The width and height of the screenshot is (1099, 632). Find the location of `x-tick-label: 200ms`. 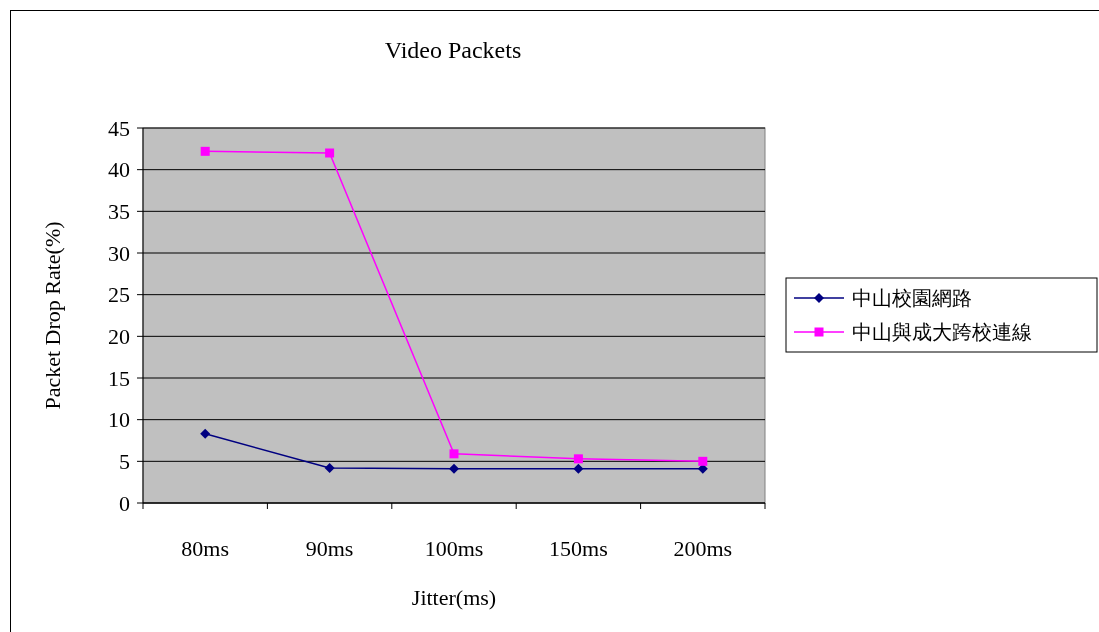

x-tick-label: 200ms is located at coordinates (703, 548).